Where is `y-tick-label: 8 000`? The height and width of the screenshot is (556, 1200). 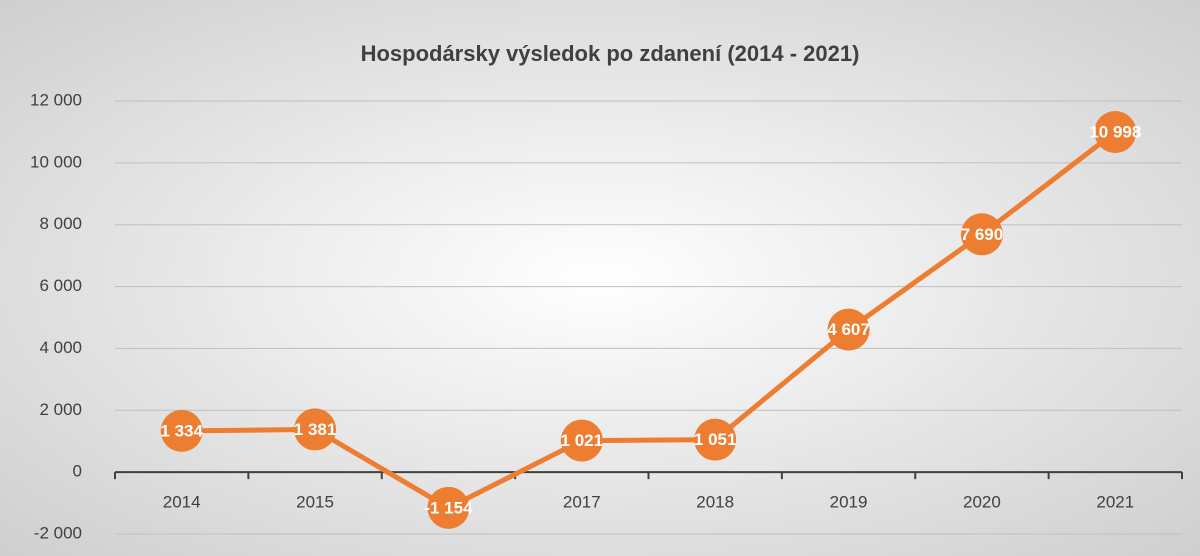 y-tick-label: 8 000 is located at coordinates (60, 223).